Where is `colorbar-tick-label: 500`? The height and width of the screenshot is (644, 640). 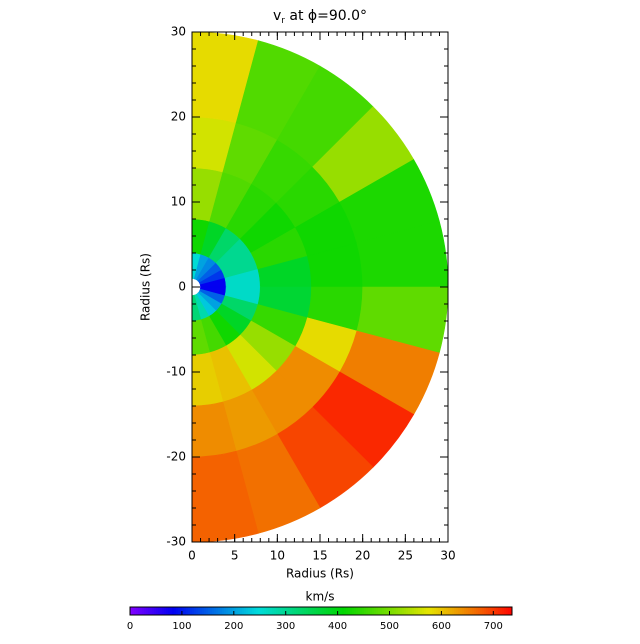
colorbar-tick-label: 500 is located at coordinates (389, 626).